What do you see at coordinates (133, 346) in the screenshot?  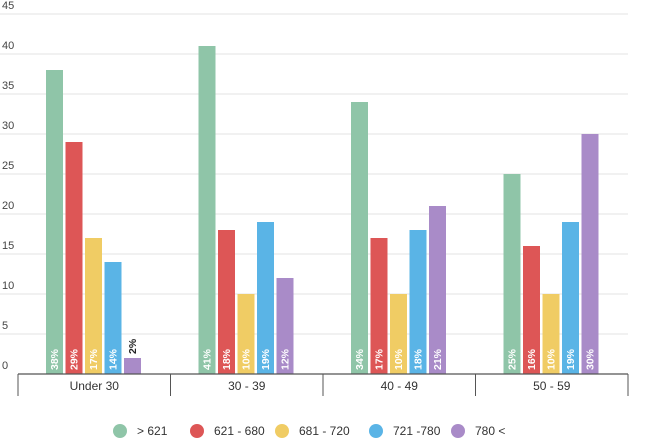 I see `data-label: 2%` at bounding box center [133, 346].